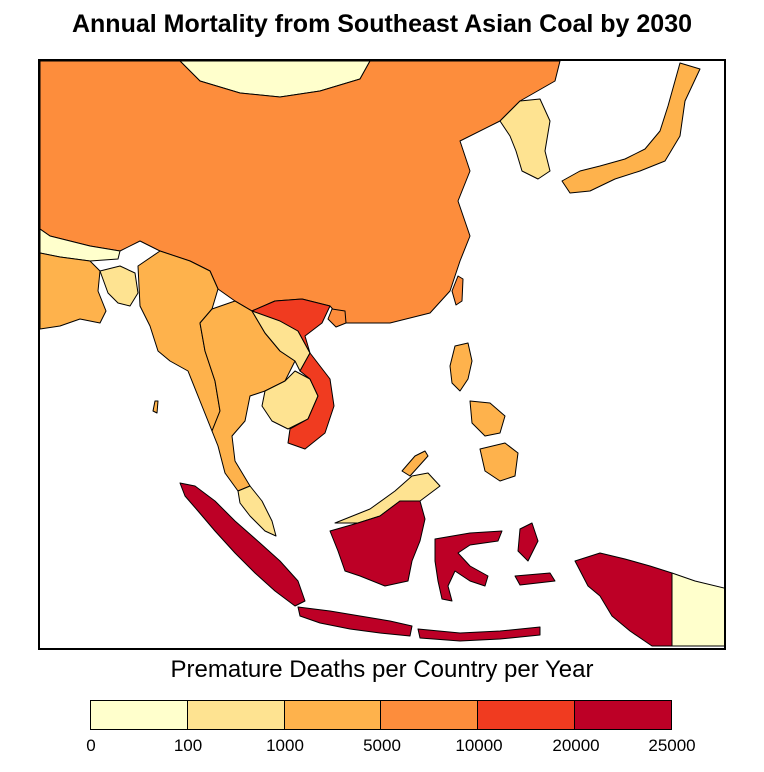 This screenshot has height=772, width=764. What do you see at coordinates (457, 290) in the screenshot?
I see `region-taiwan` at bounding box center [457, 290].